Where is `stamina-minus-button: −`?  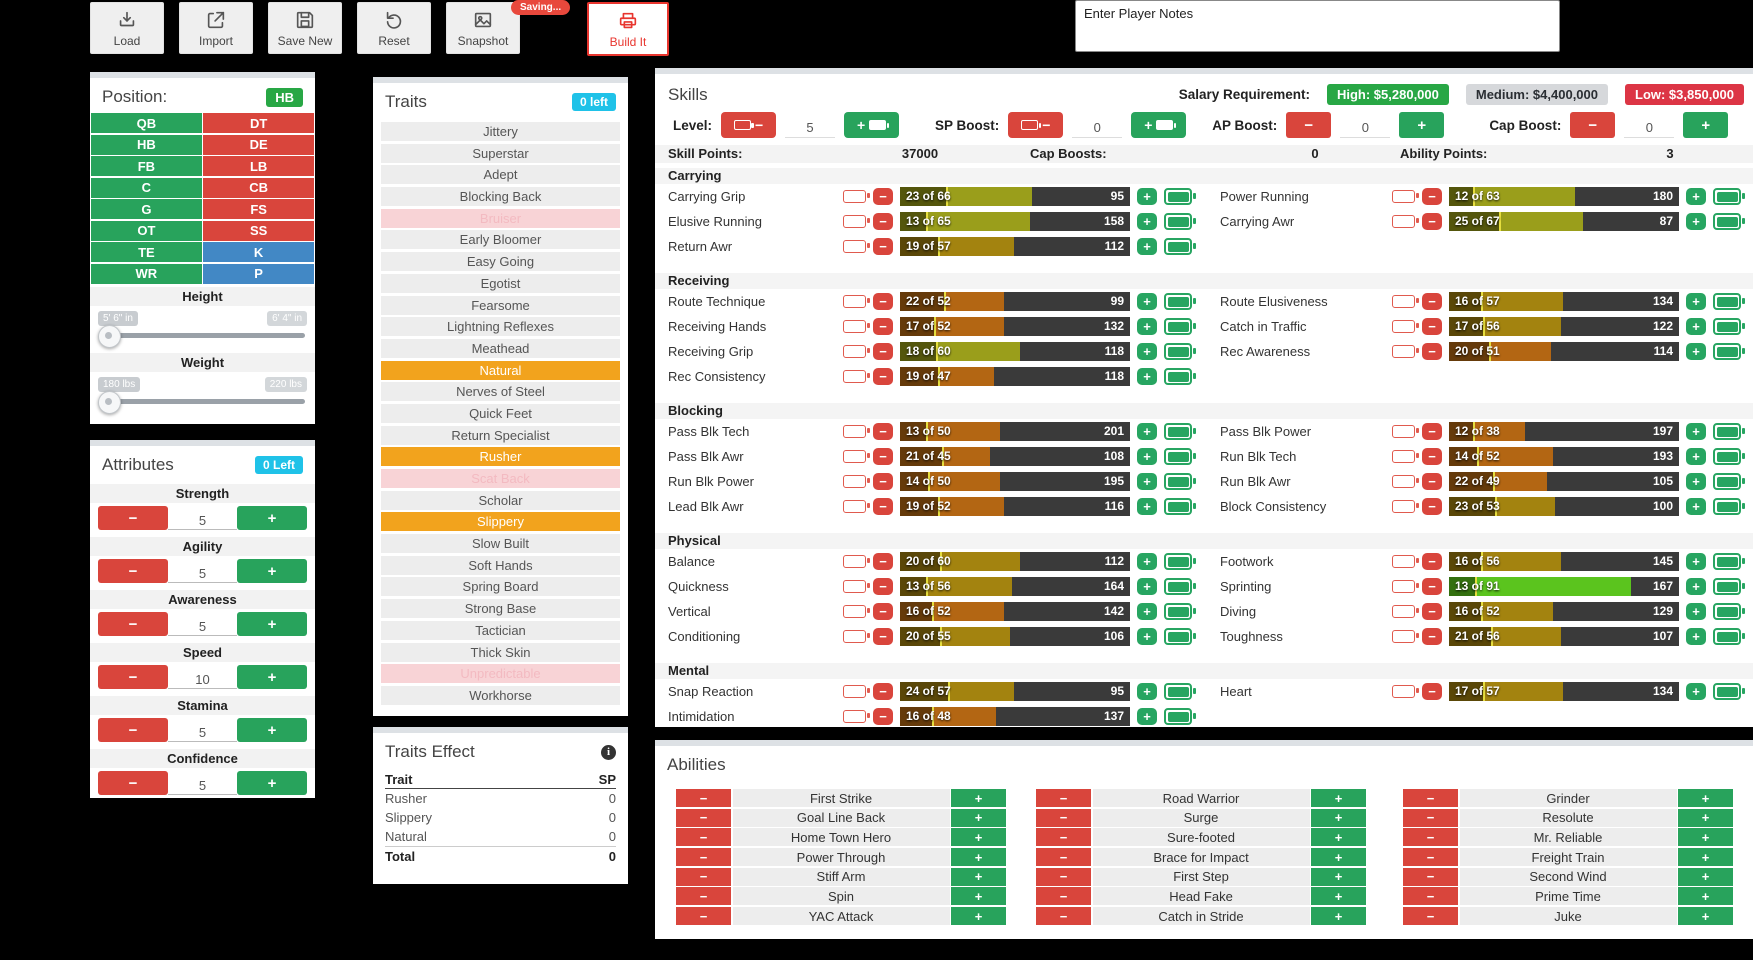 stamina-minus-button: − is located at coordinates (133, 730).